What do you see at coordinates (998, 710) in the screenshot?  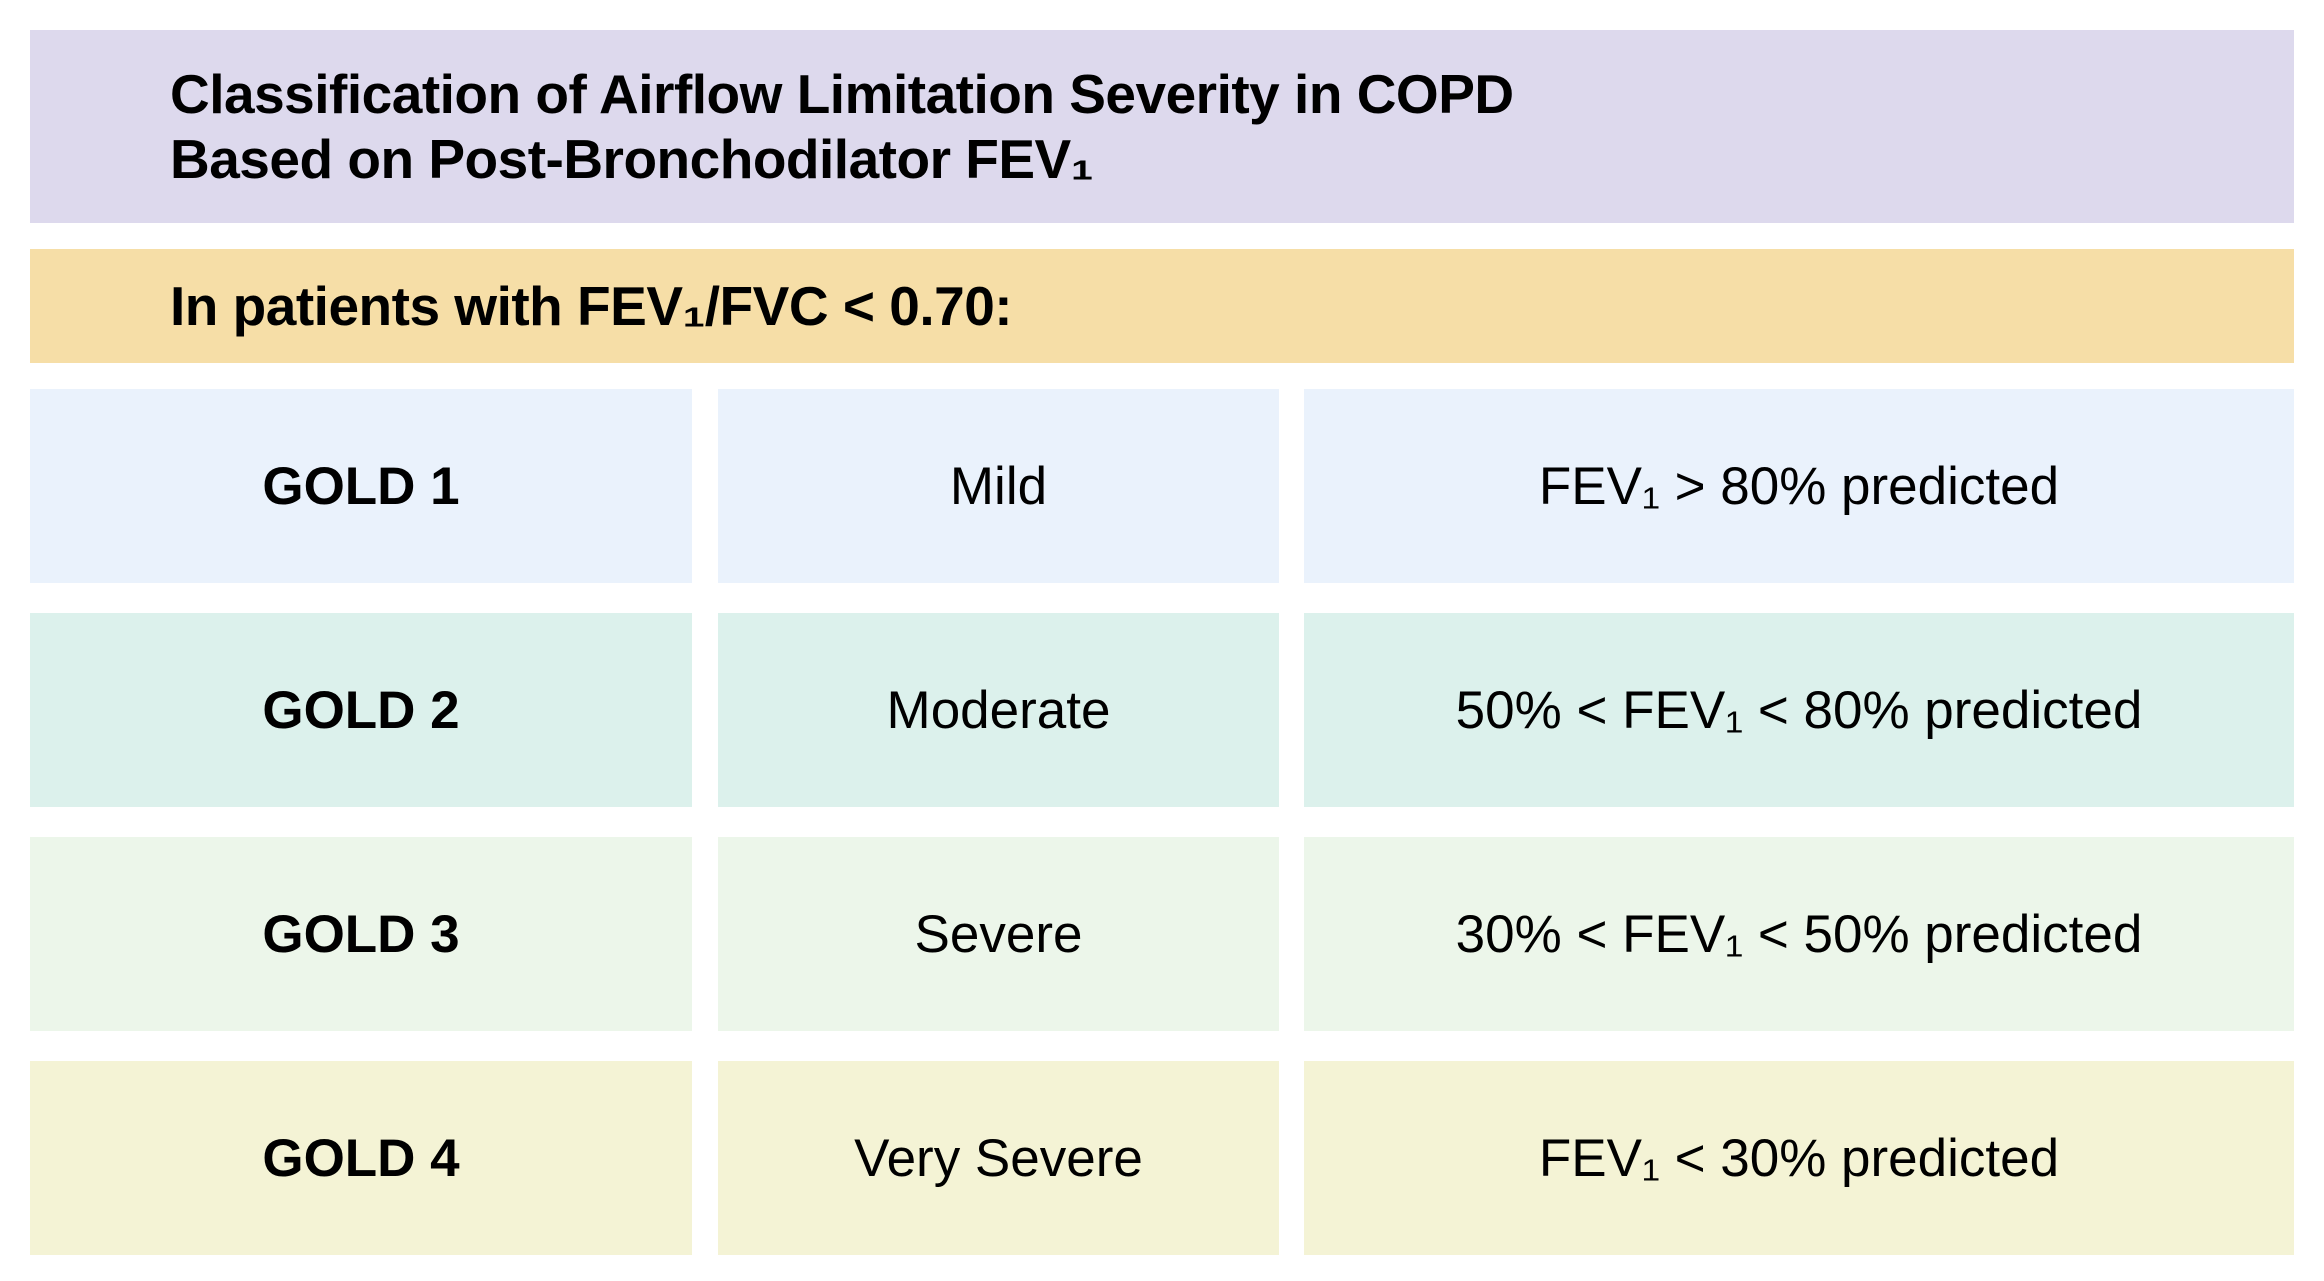 I see `severity-cell: Moderate` at bounding box center [998, 710].